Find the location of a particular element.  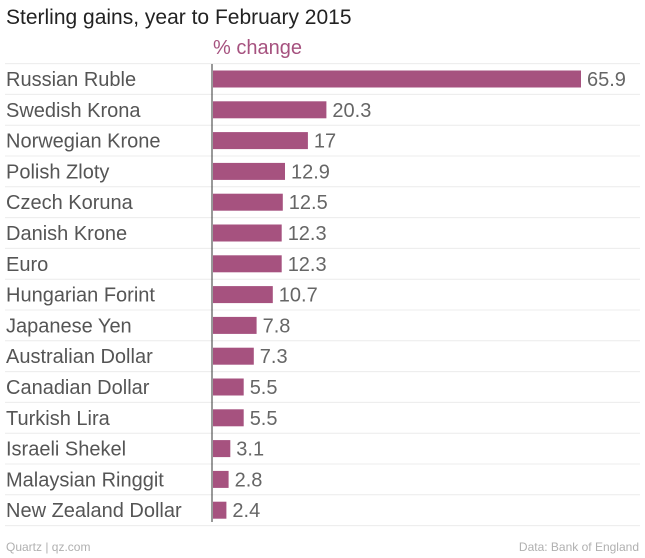

category-label: Czech Koruna is located at coordinates (70, 203).